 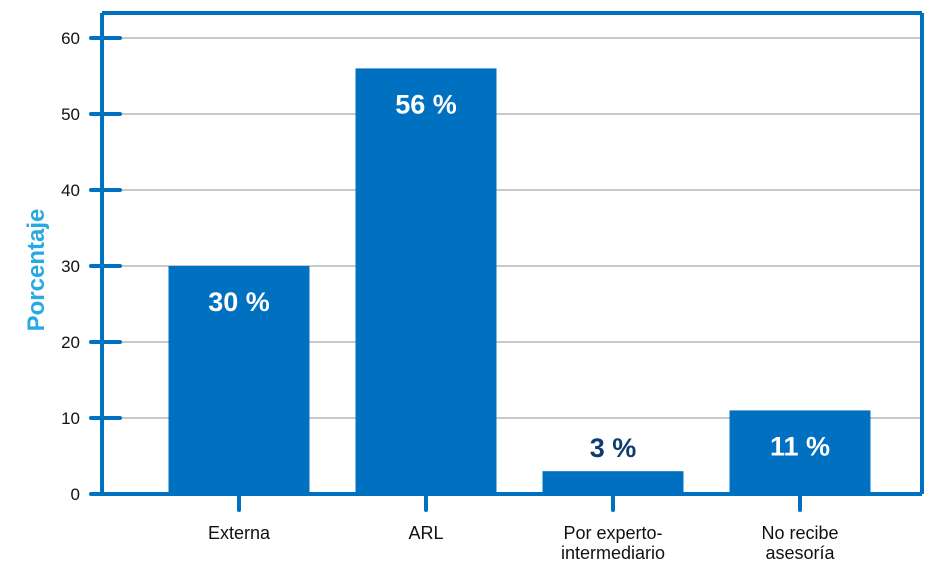 I want to click on x-tick-label: Externa, so click(x=239, y=533).